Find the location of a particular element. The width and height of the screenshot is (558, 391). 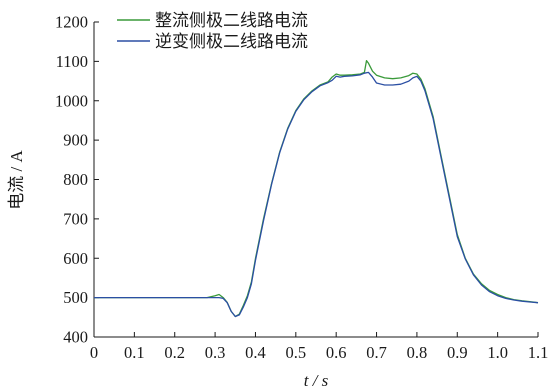

y-tick-label: 600 is located at coordinates (75, 258).